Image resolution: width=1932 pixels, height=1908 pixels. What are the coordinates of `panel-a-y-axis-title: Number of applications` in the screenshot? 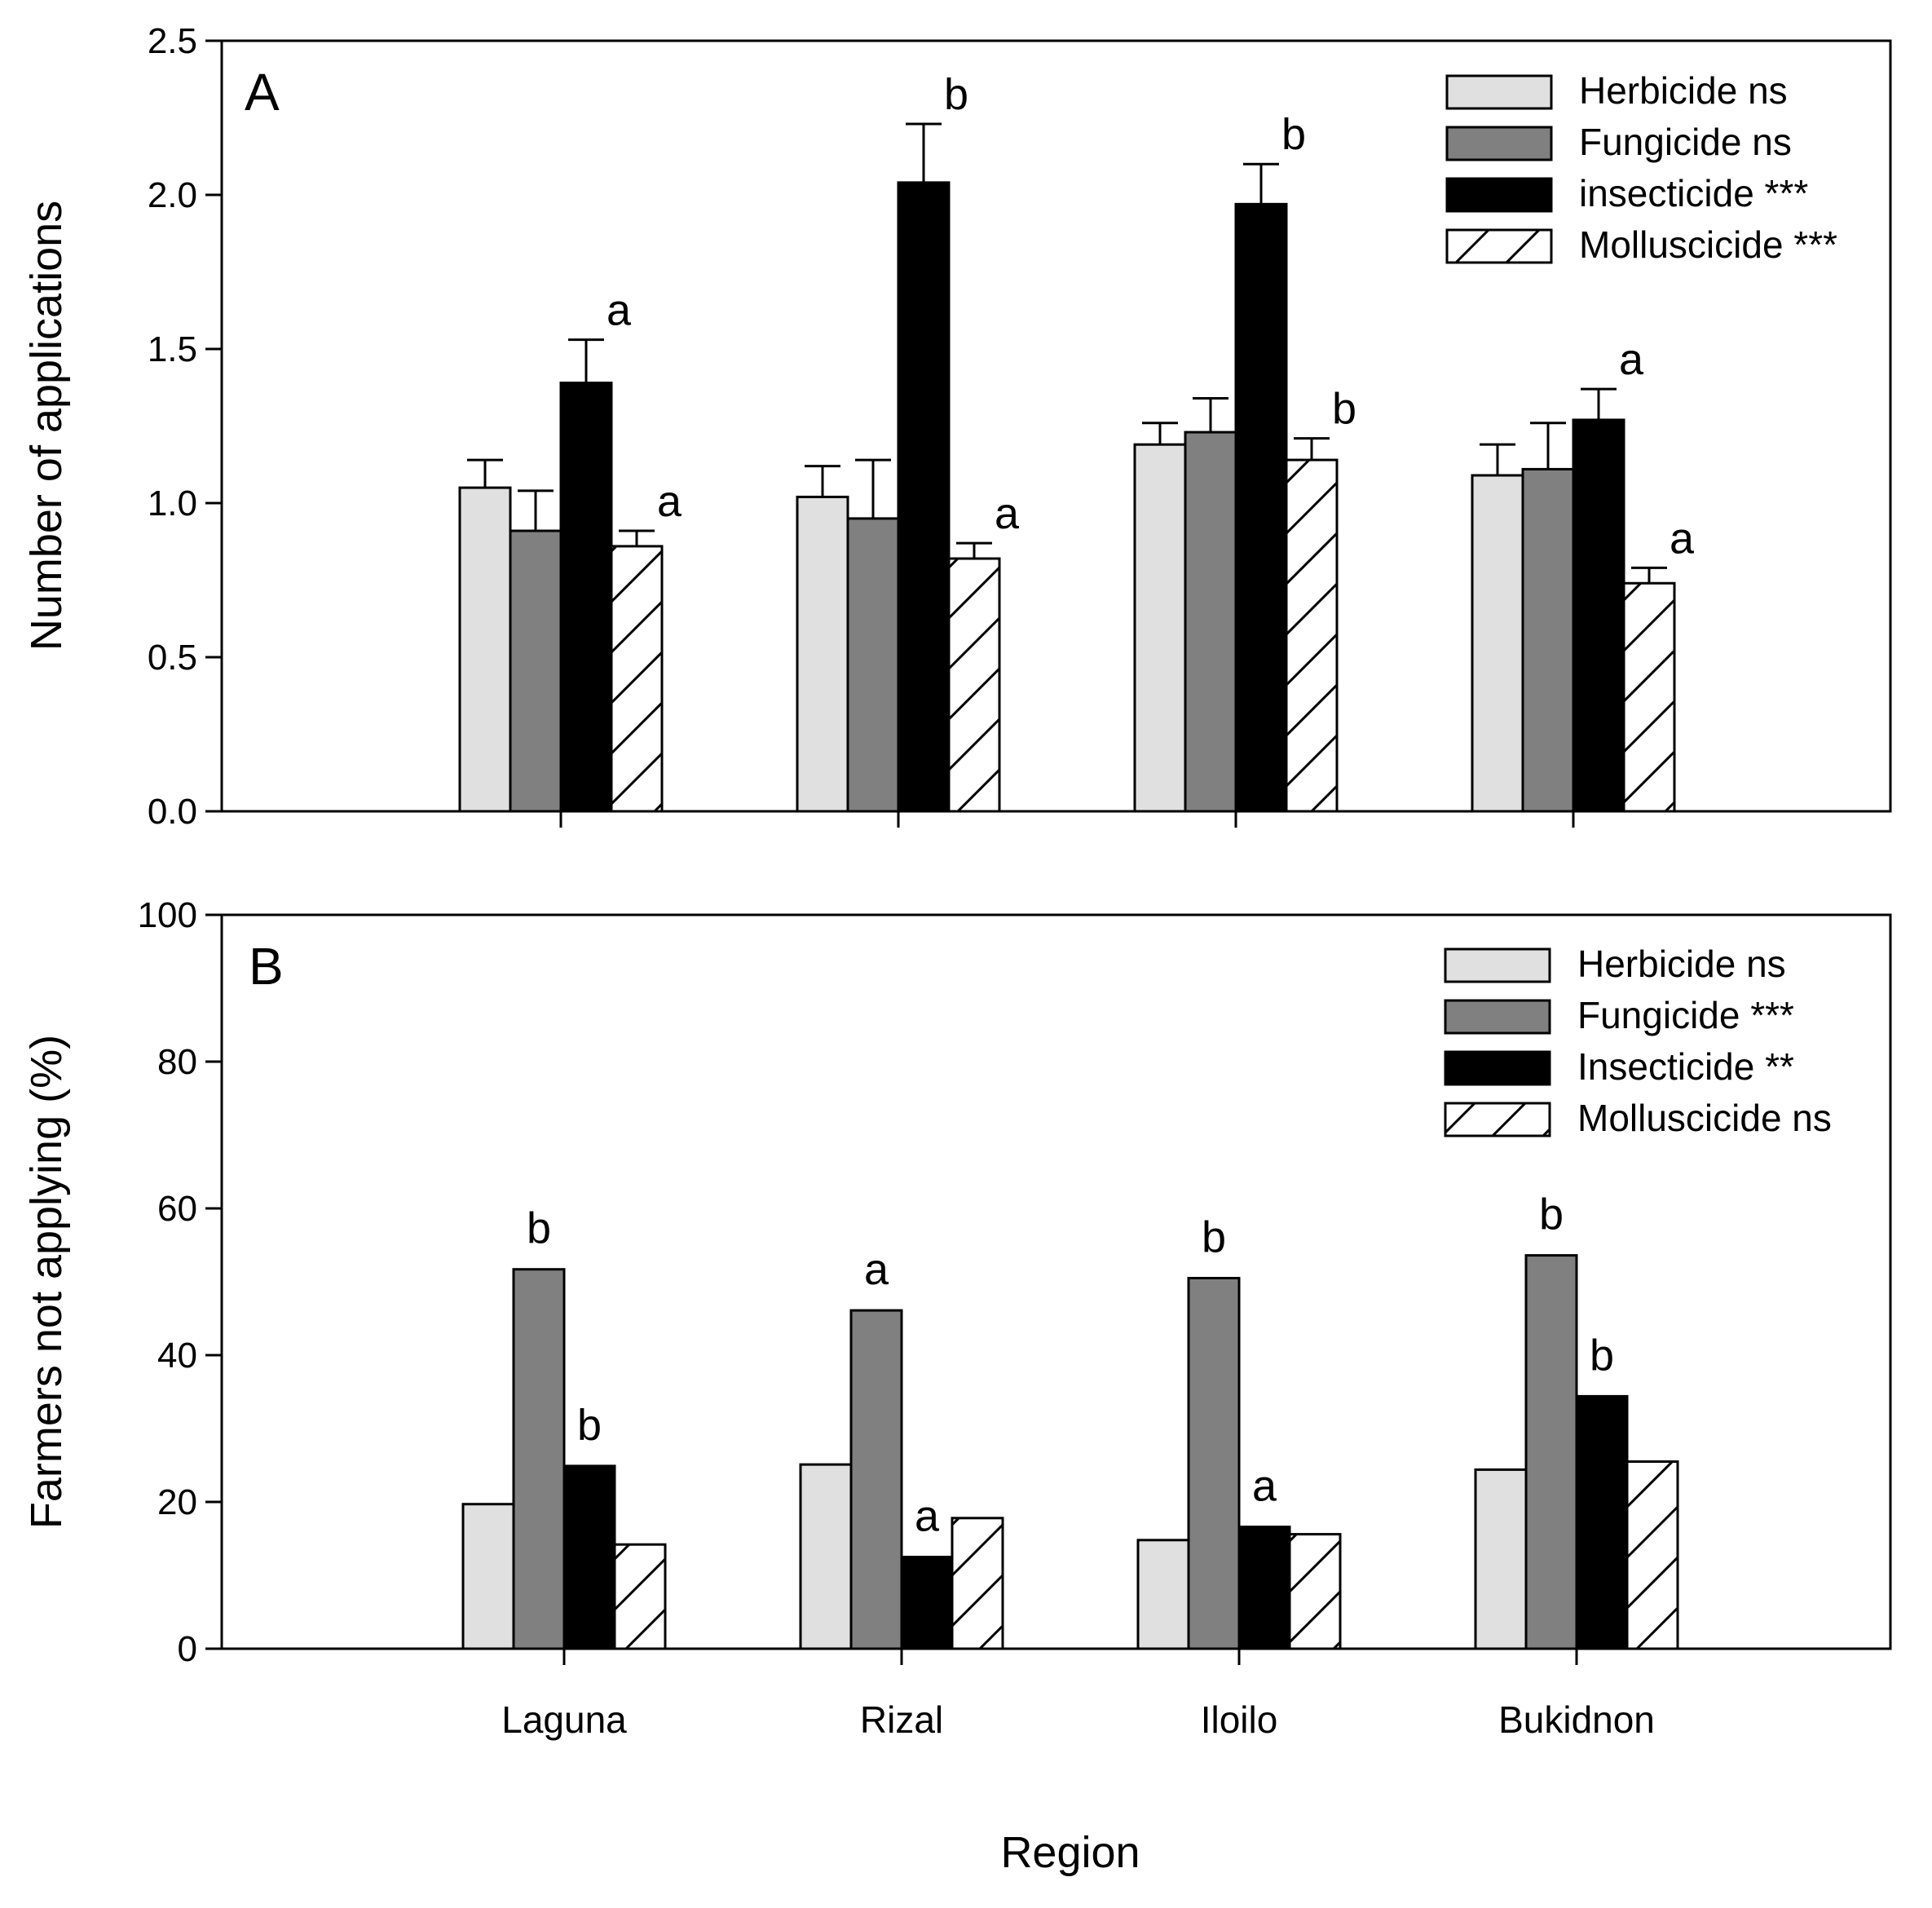 It's located at (46, 426).